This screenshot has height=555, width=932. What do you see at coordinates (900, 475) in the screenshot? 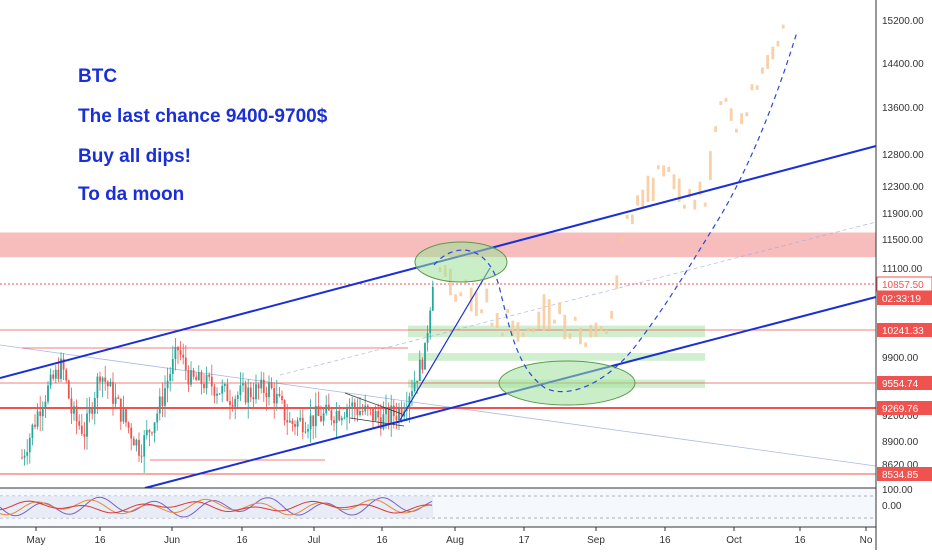
I see `price-tag-label: 8534.85` at bounding box center [900, 475].